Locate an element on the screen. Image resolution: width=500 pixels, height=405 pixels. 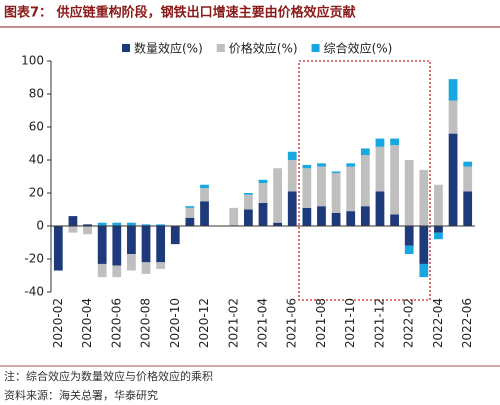
legend-label: 数量效应(%) is located at coordinates (168, 48).